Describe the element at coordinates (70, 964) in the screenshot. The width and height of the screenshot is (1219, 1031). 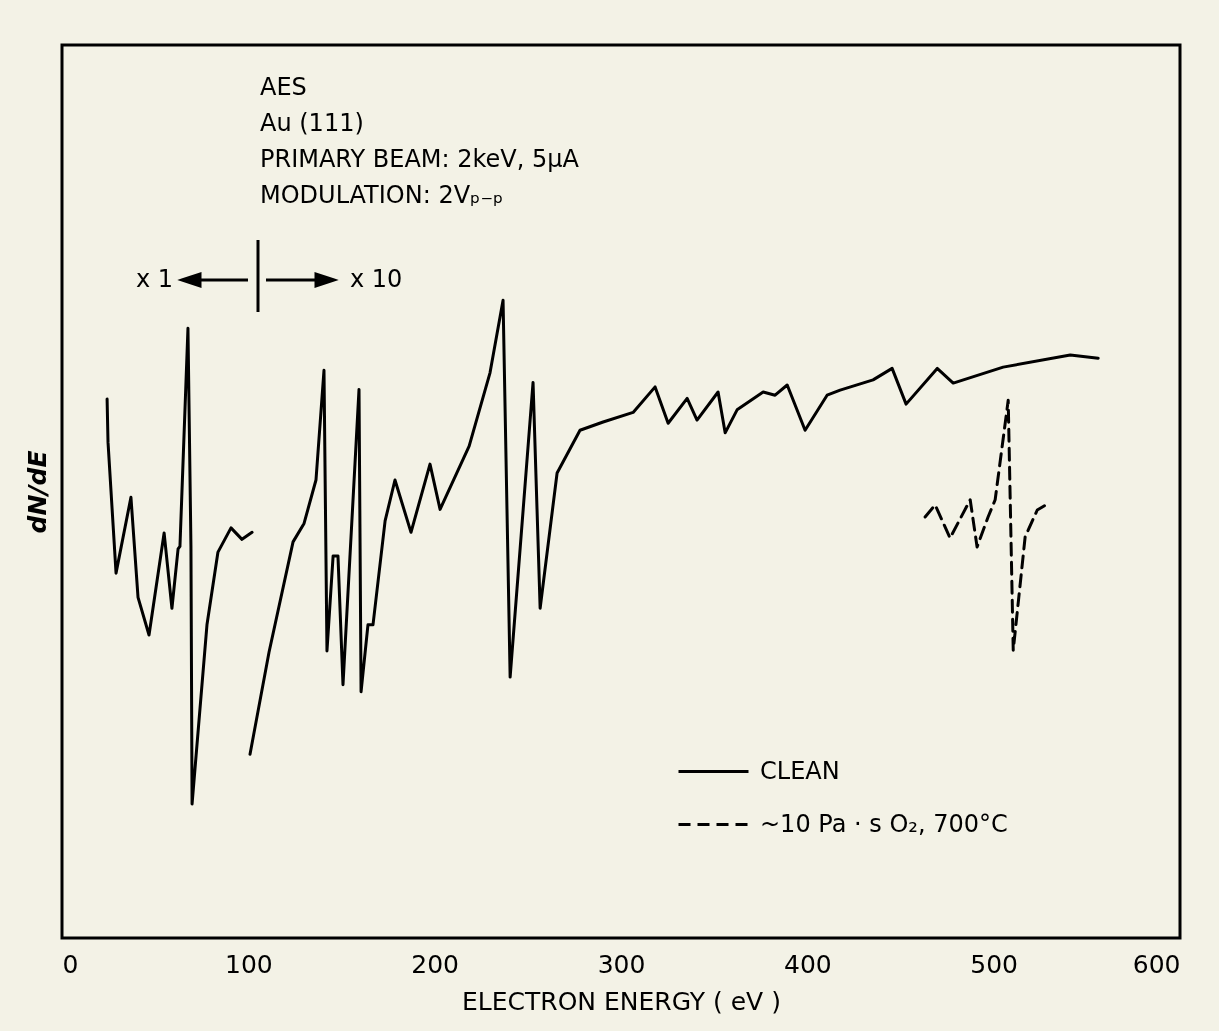
I see `x-tick-label: 0` at that location.